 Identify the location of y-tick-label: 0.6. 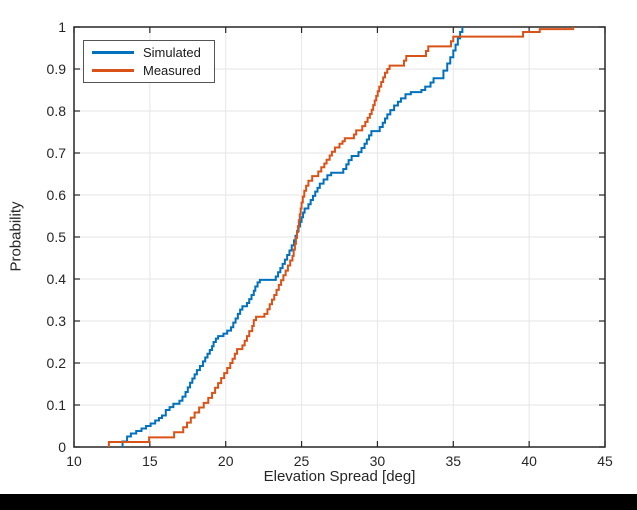
(57, 195).